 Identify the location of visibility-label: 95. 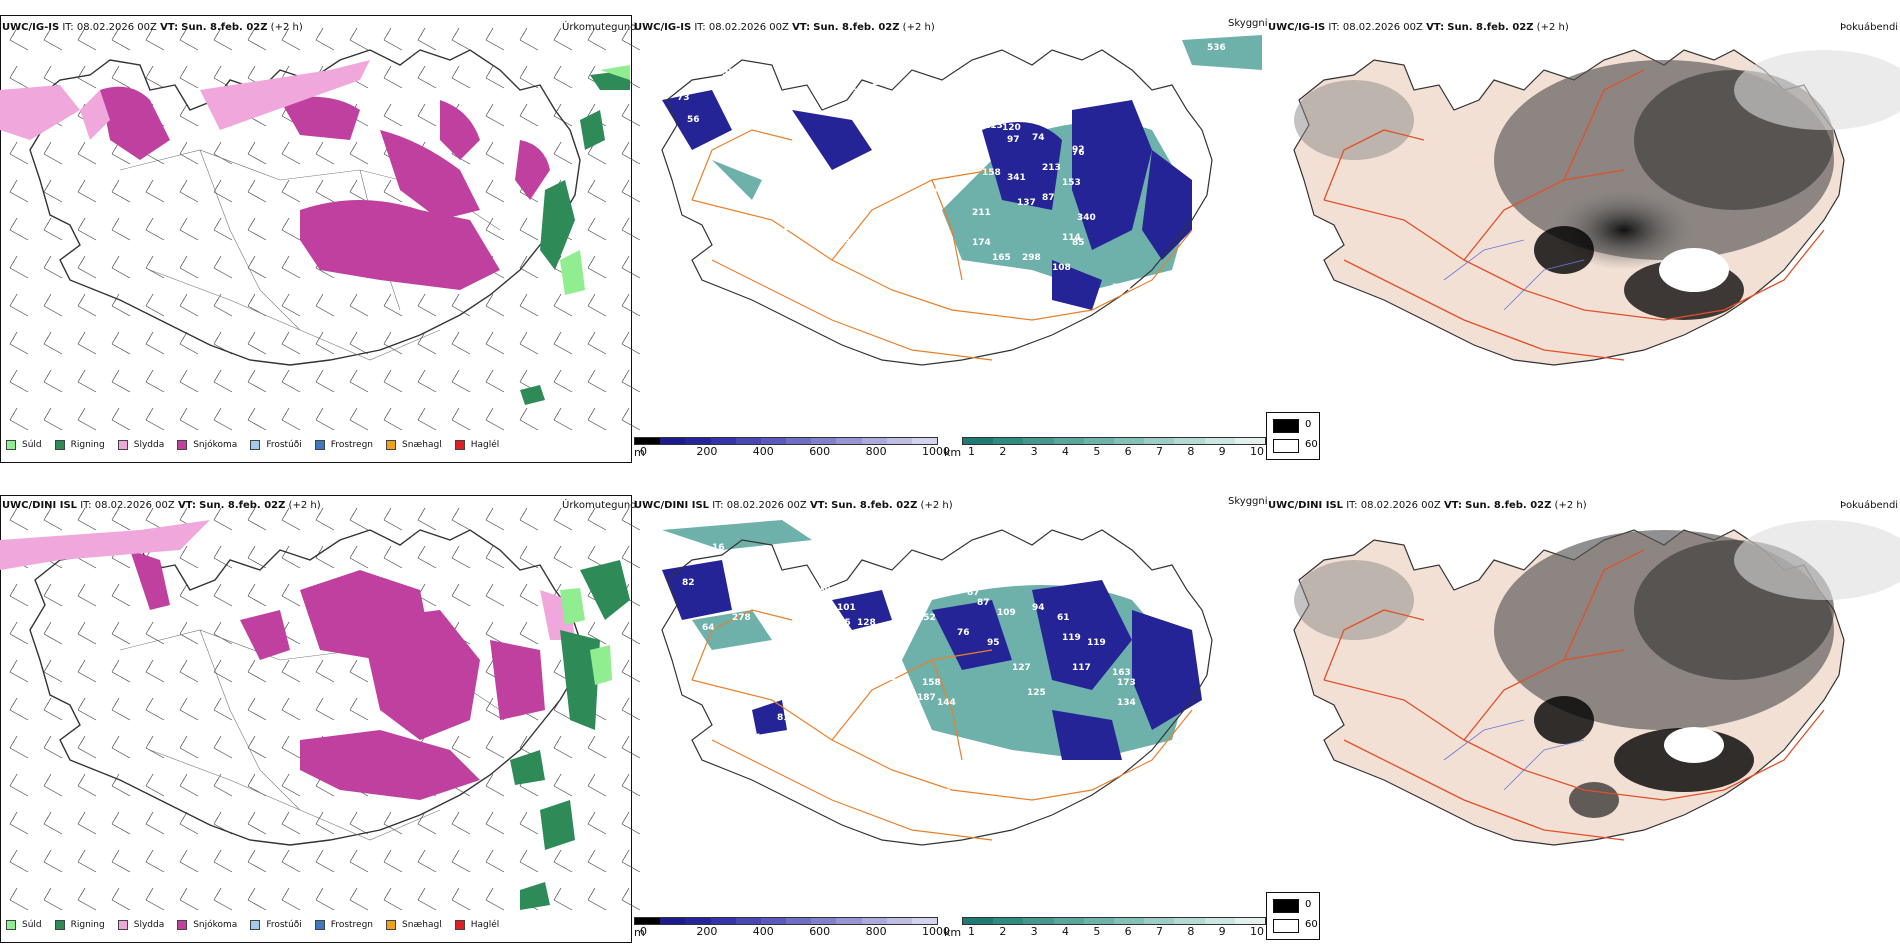
(993, 643).